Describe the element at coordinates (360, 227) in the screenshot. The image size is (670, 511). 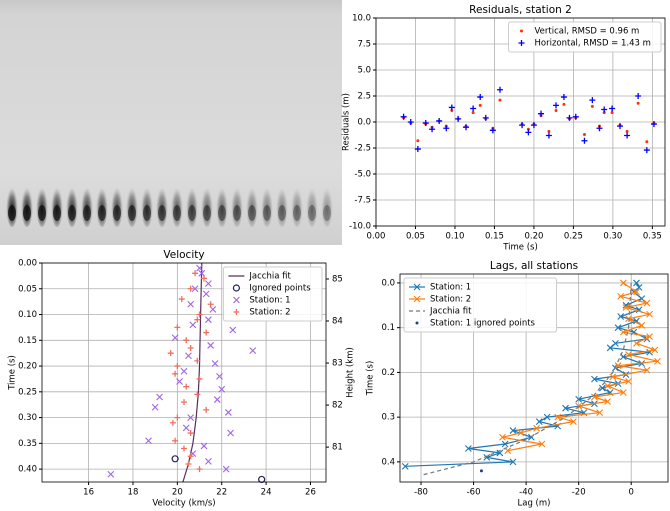
I see `y-tick-label: -10.0` at that location.